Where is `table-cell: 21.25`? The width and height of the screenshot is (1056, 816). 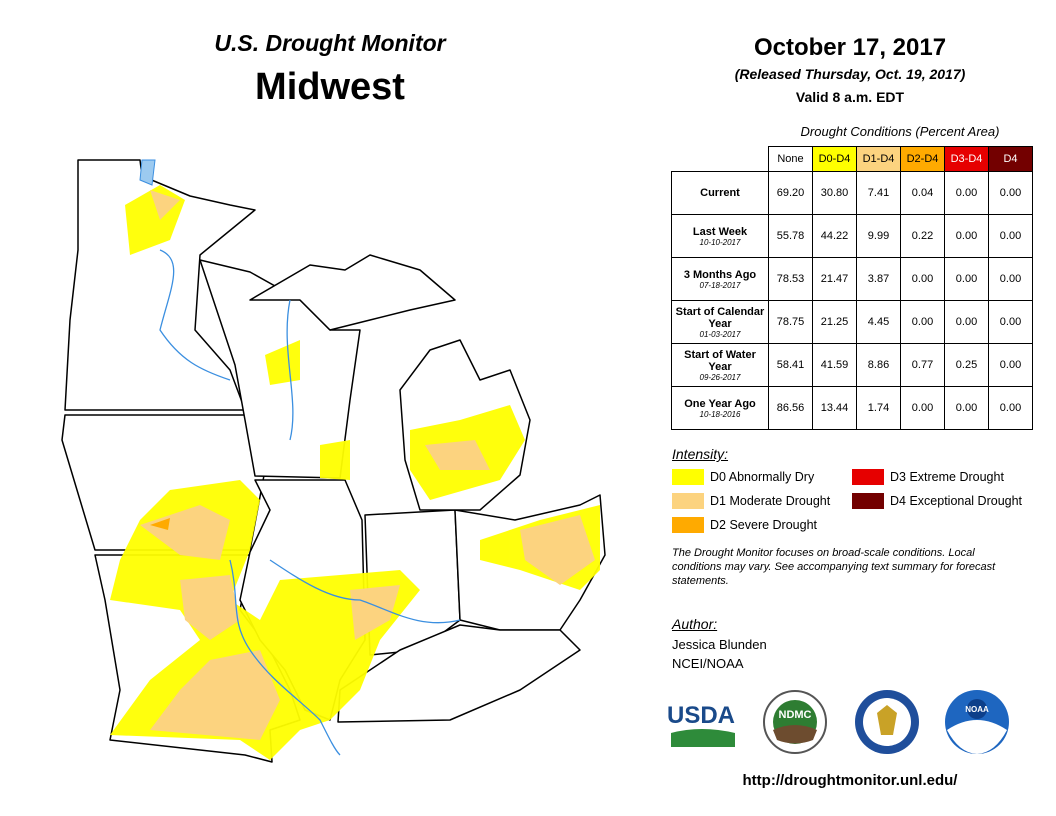
table-cell: 21.25 is located at coordinates (834, 322).